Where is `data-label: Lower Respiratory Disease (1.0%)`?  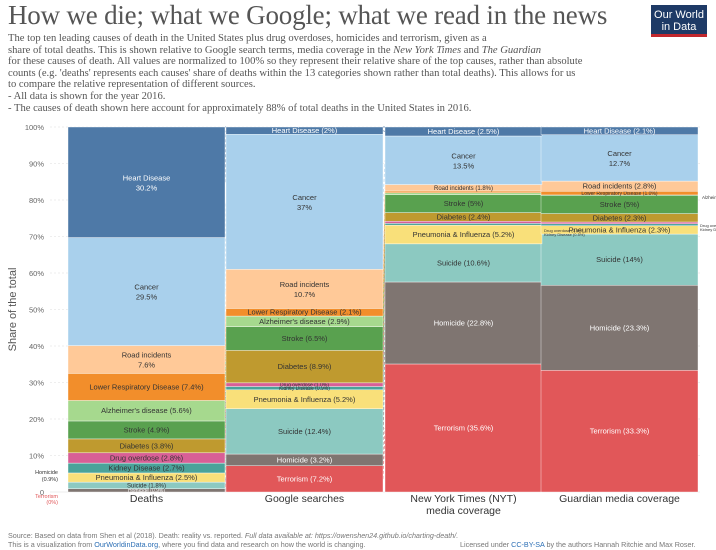 data-label: Lower Respiratory Disease (1.0%) is located at coordinates (619, 194).